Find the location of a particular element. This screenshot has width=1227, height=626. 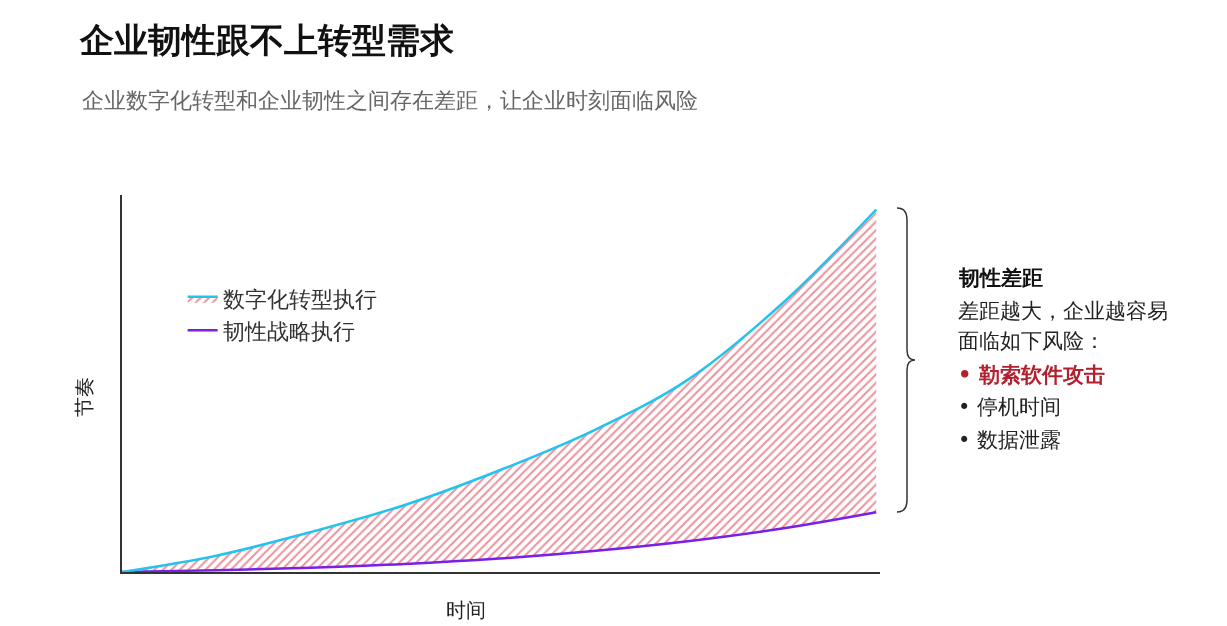

text: • 勒索软件攻击 is located at coordinates (1031, 375).